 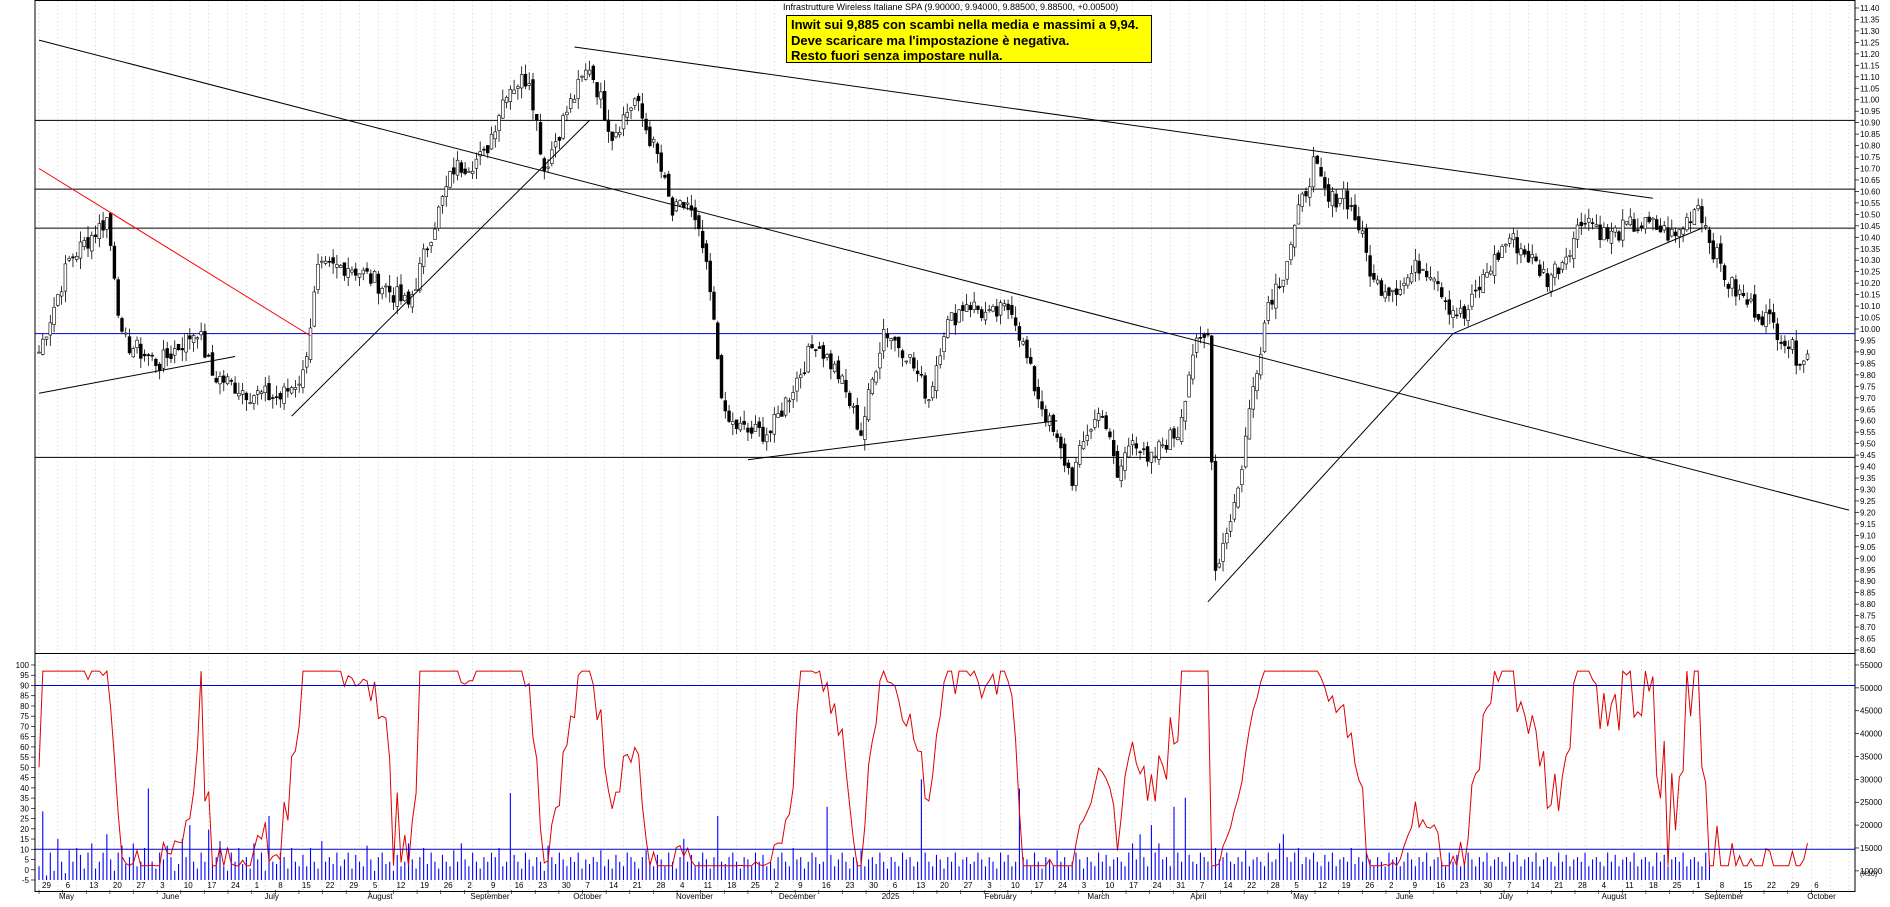 What do you see at coordinates (1870, 318) in the screenshot?
I see `price-axis-label: 10.05` at bounding box center [1870, 318].